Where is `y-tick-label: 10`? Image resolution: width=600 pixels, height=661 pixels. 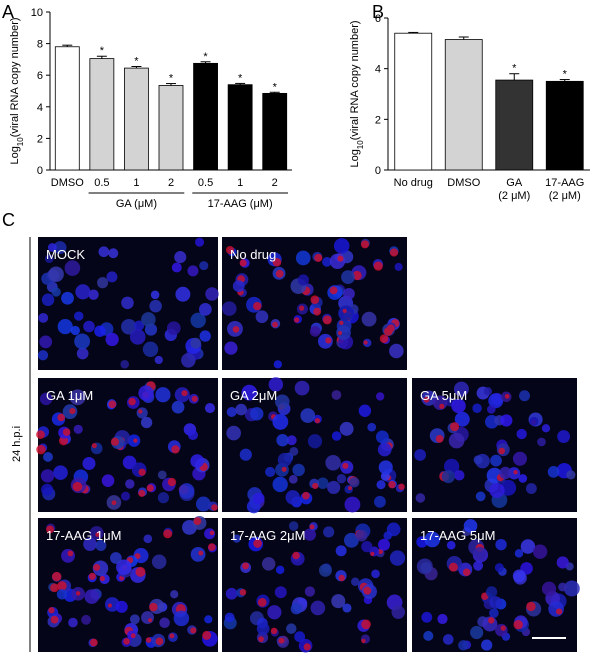
y-tick-label: 10 is located at coordinates (37, 13).